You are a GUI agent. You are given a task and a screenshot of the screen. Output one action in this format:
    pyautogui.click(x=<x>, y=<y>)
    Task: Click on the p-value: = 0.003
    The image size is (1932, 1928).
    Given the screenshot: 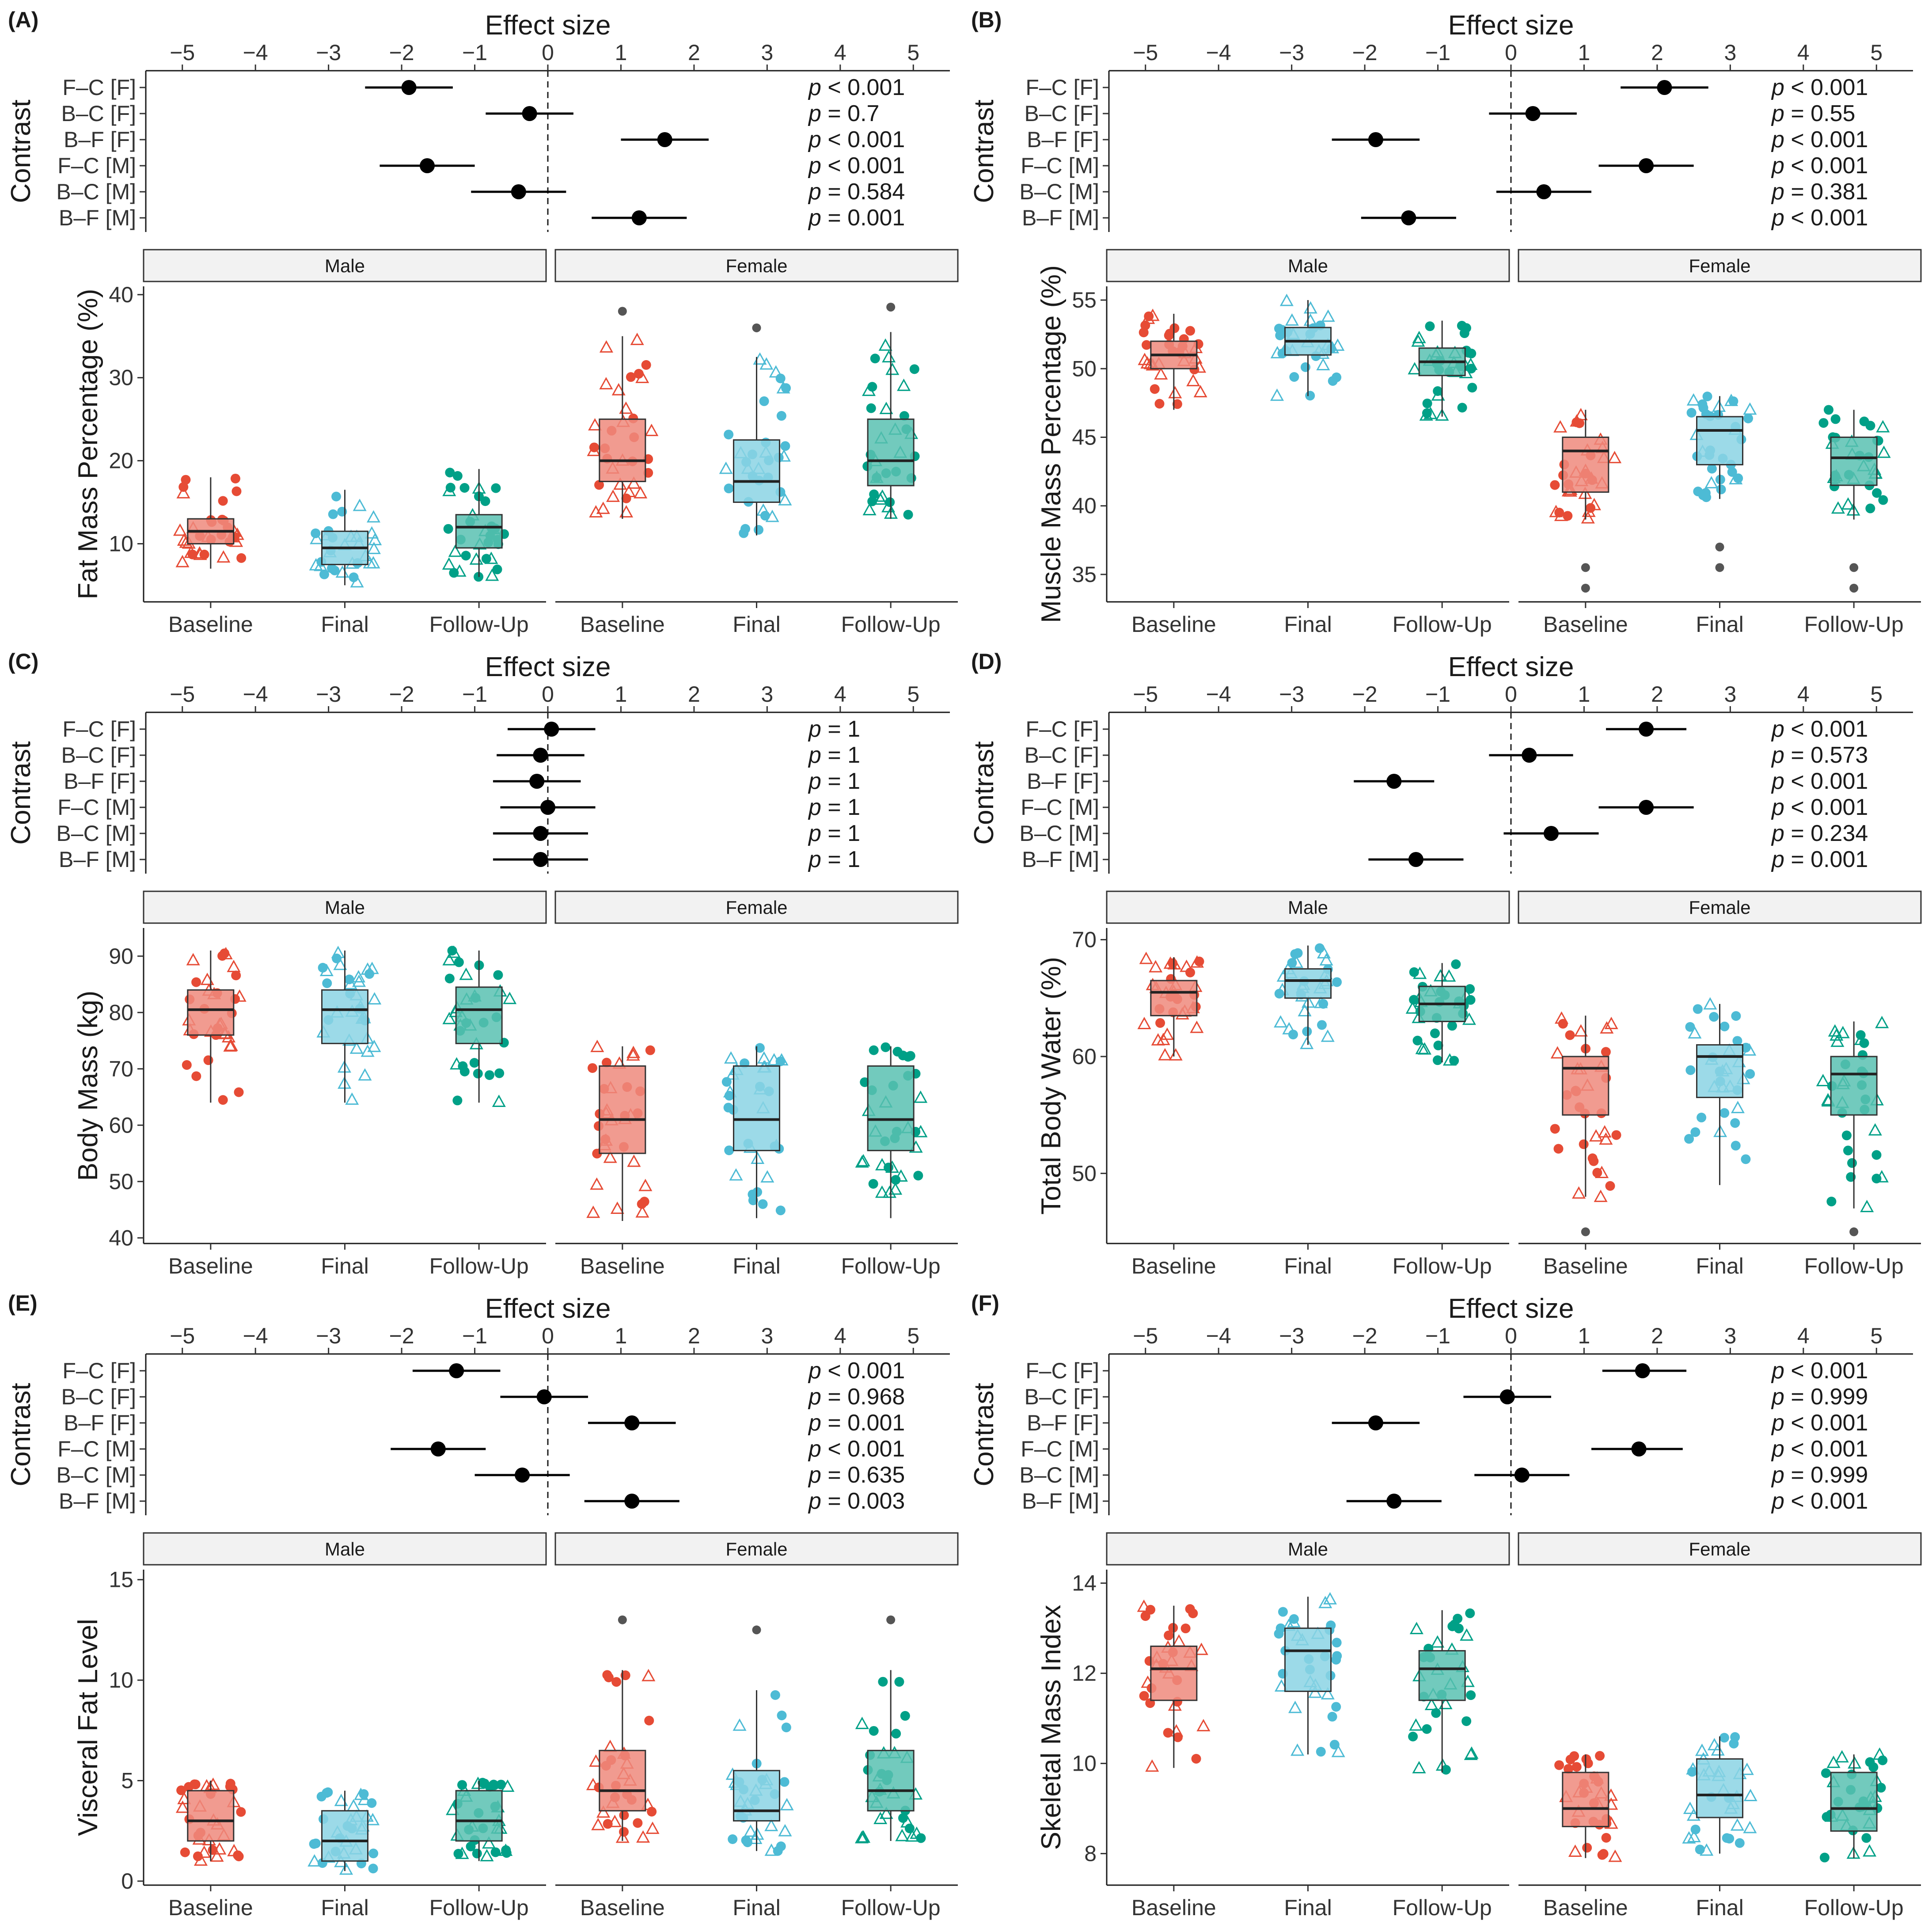 What is the action you would take?
    pyautogui.click(x=863, y=1501)
    